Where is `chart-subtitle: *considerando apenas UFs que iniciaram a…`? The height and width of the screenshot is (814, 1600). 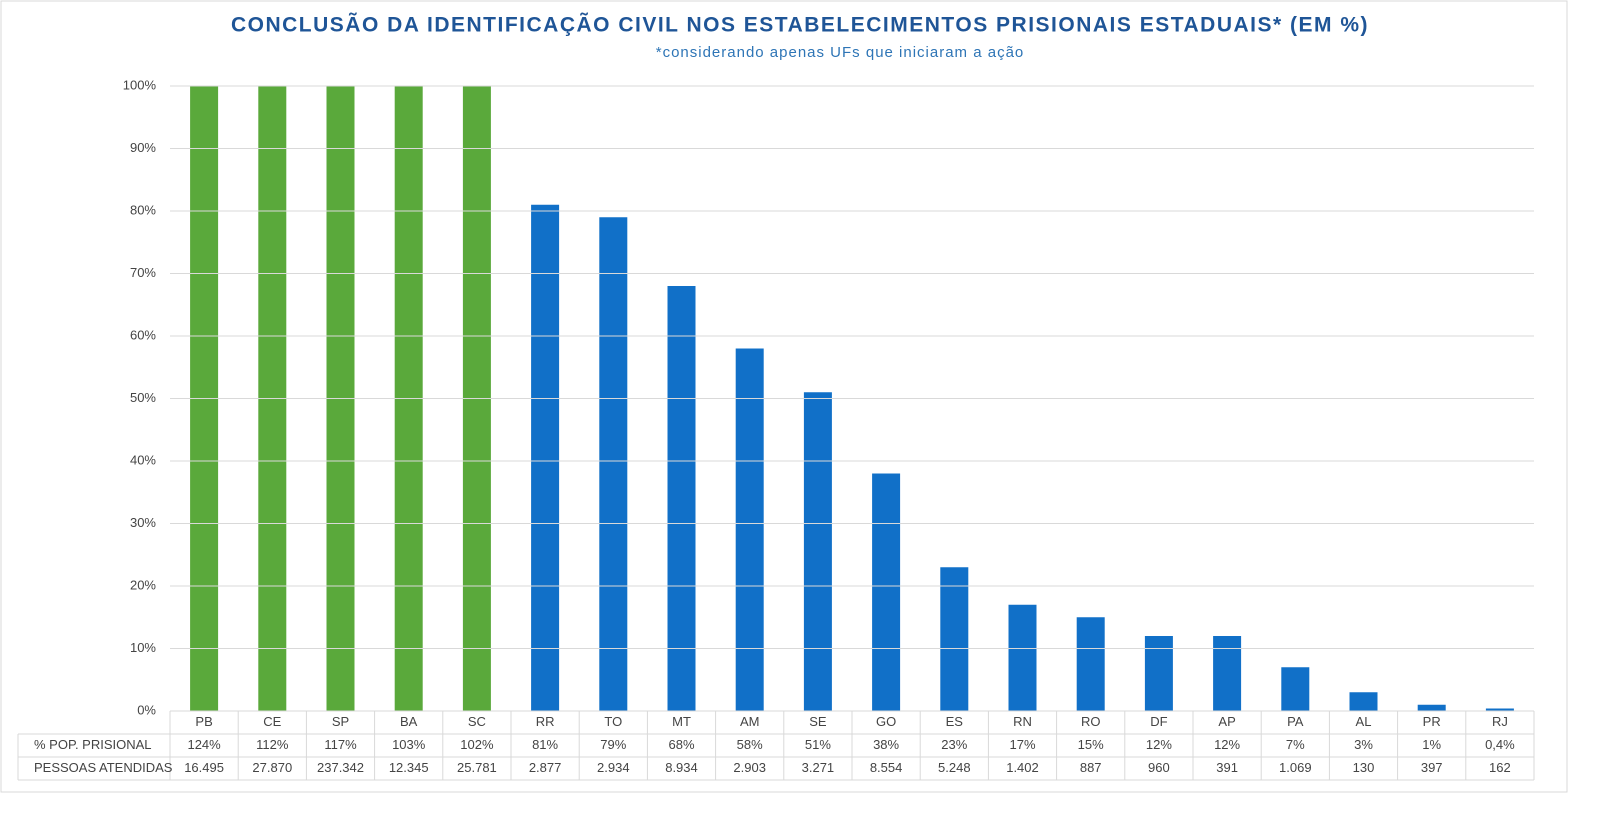
chart-subtitle: *considerando apenas UFs que iniciaram a… is located at coordinates (840, 52).